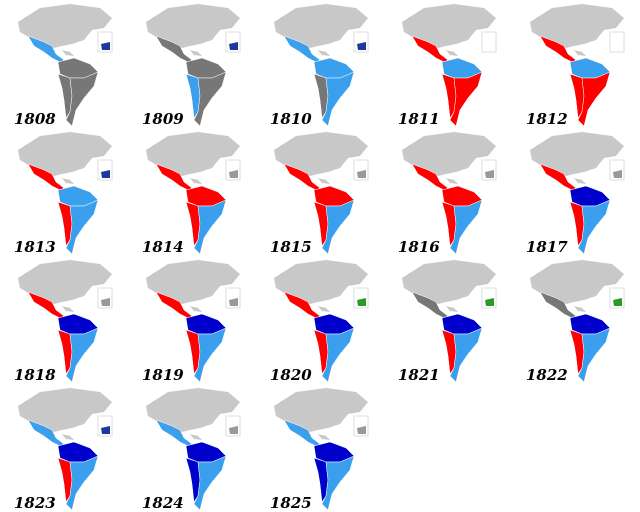 This screenshot has width=640, height=512. What do you see at coordinates (35, 375) in the screenshot?
I see `year-label: 1818` at bounding box center [35, 375].